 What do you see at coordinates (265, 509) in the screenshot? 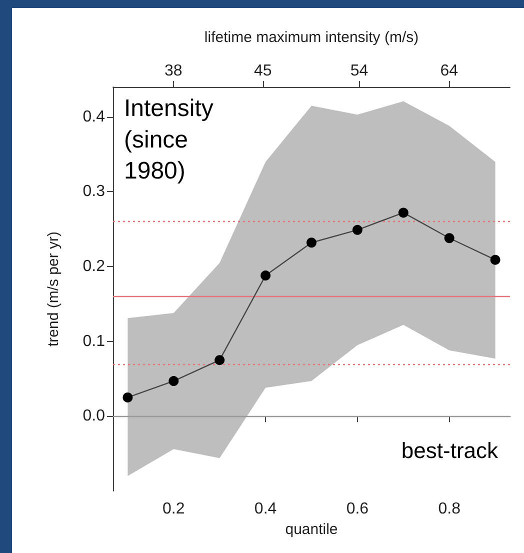
I see `x-tick-label: 0.4` at bounding box center [265, 509].